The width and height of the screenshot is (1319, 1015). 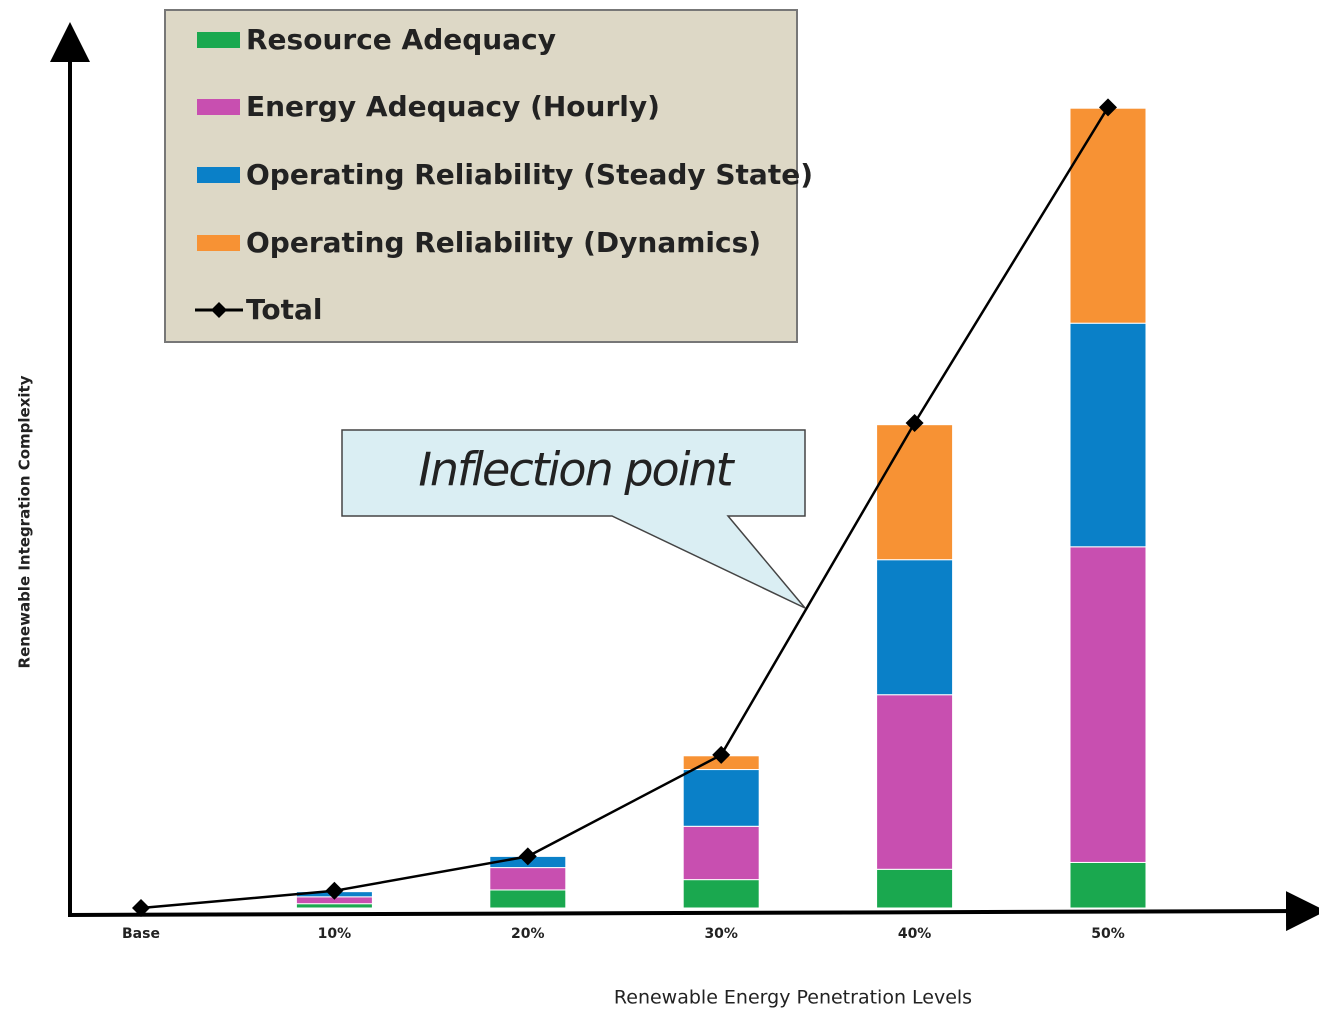 I want to click on x-tick-label: 50%, so click(x=1108, y=934).